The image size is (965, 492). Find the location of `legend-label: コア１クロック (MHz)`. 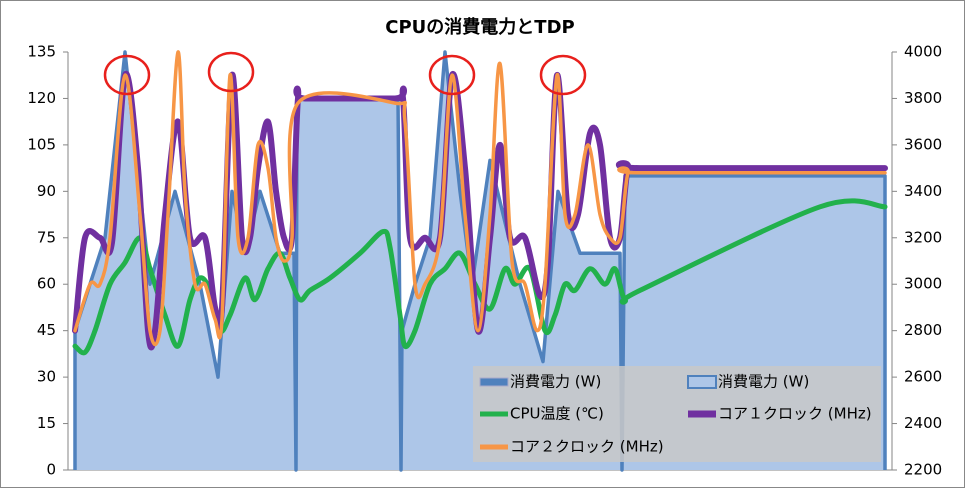

legend-label: コア１クロック (MHz) is located at coordinates (795, 414).